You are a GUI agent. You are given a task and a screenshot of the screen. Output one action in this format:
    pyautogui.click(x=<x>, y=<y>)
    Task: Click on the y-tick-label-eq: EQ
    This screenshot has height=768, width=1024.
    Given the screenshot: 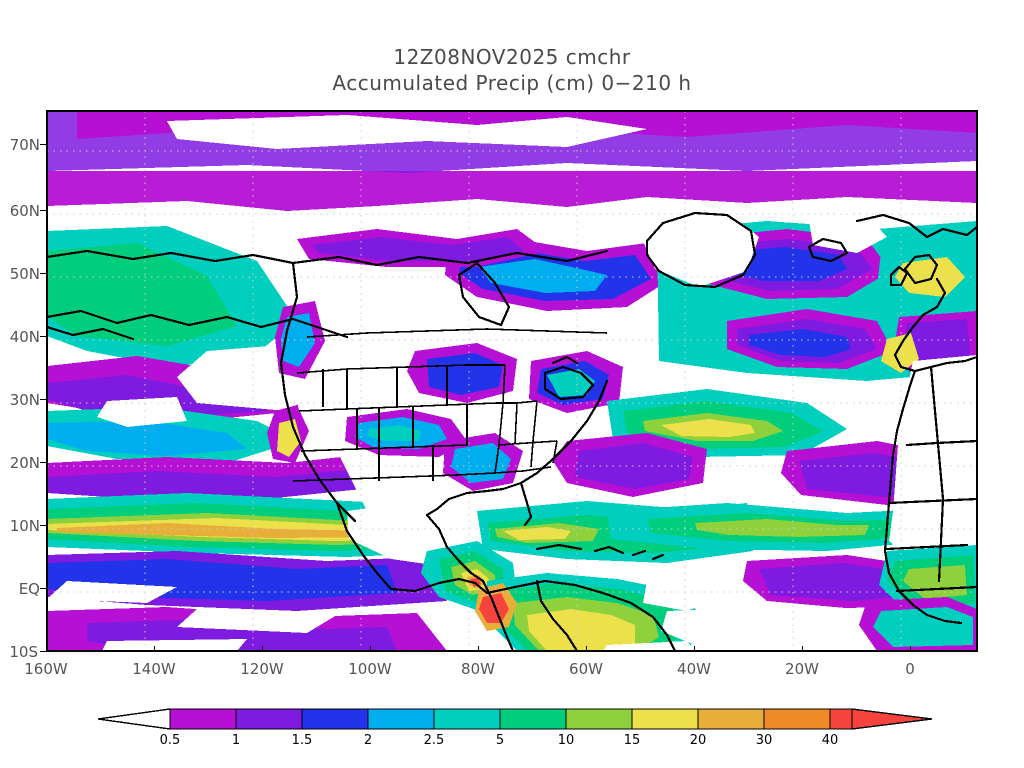 What is the action you would take?
    pyautogui.click(x=29, y=589)
    